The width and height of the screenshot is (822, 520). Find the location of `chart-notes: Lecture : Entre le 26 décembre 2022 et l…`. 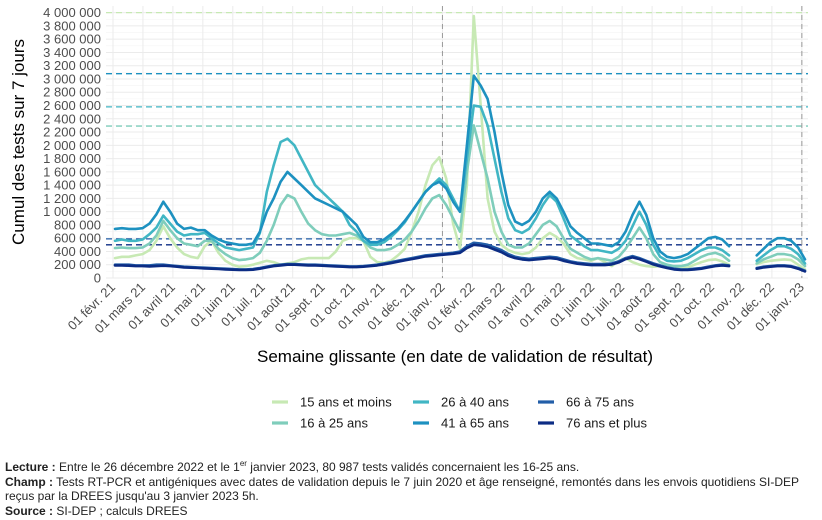

chart-notes: Lecture : Entre le 26 décembre 2022 et l… is located at coordinates (411, 487).